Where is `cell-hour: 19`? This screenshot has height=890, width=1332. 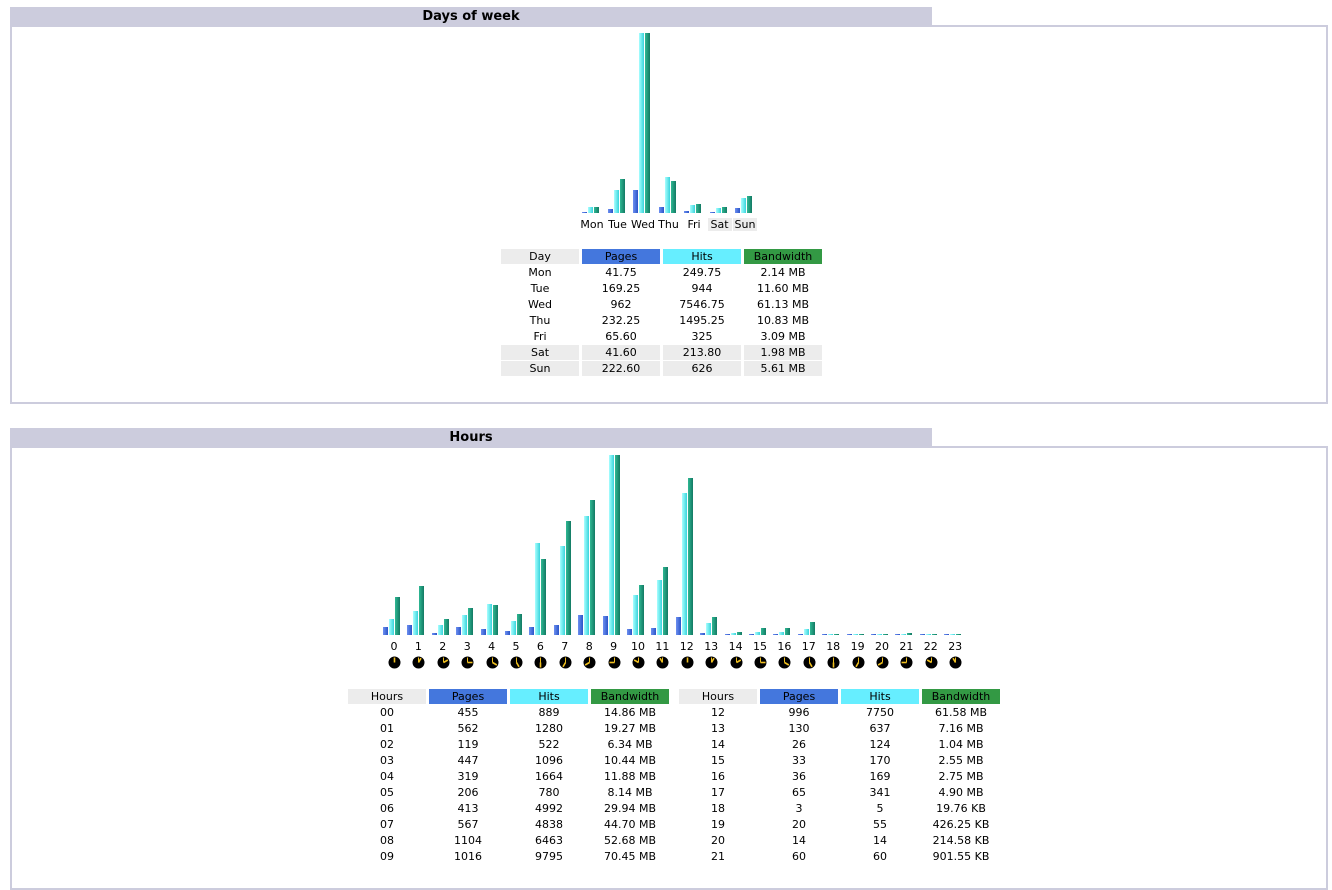
cell-hour: 19 is located at coordinates (718, 824).